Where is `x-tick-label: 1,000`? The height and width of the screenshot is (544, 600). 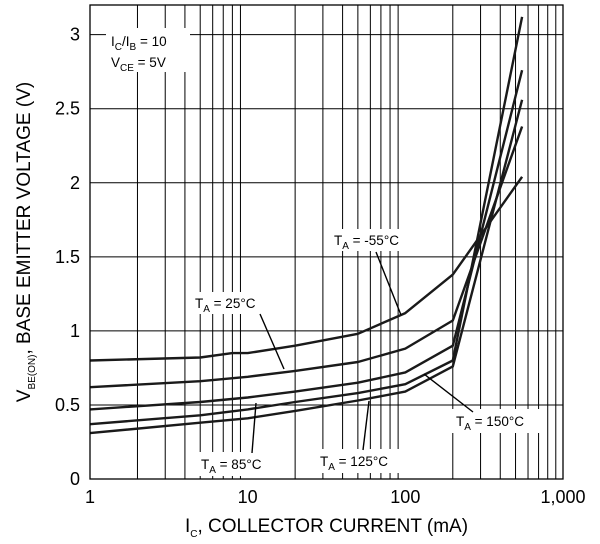 x-tick-label: 1,000 is located at coordinates (562, 497).